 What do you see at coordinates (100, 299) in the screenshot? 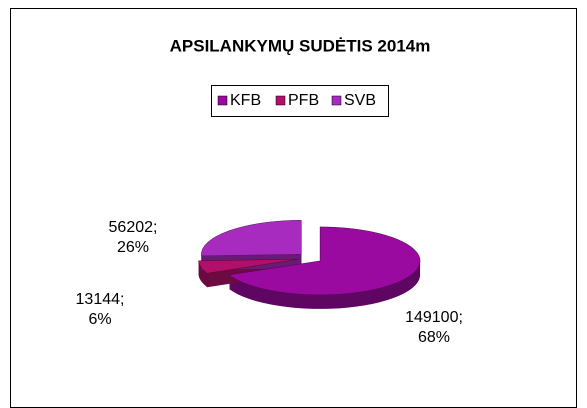
I see `data-label: 13144;` at bounding box center [100, 299].